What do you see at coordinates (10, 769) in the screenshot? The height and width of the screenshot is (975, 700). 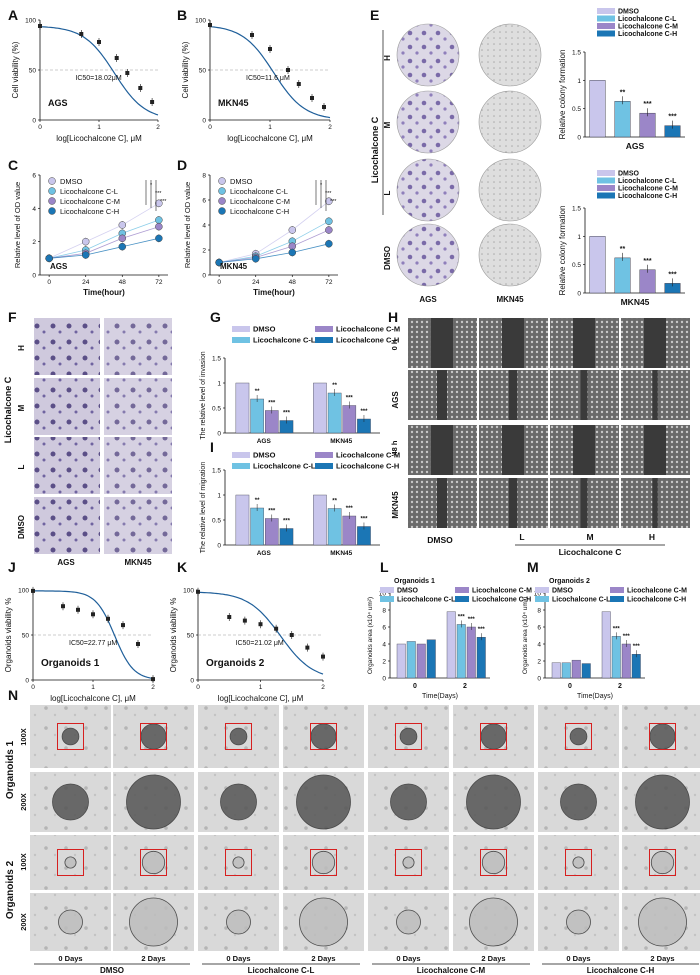 I see `label-organoids-1: Organoids 1` at bounding box center [10, 769].